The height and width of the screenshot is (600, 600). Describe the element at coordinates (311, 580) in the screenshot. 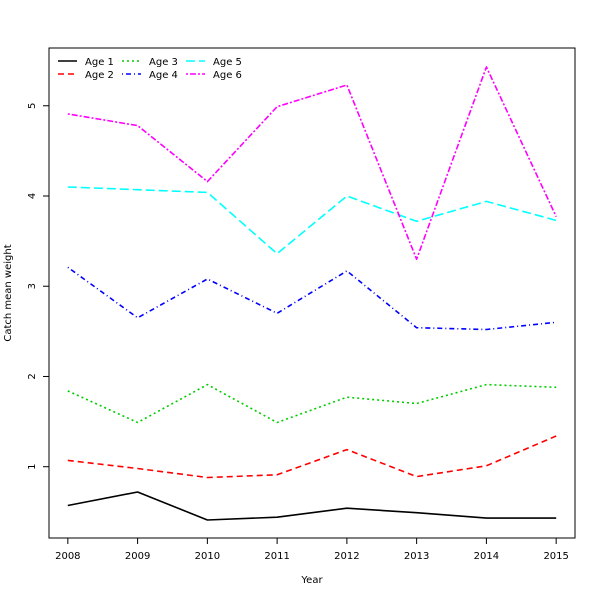

I see `x-axis-title: Year` at that location.